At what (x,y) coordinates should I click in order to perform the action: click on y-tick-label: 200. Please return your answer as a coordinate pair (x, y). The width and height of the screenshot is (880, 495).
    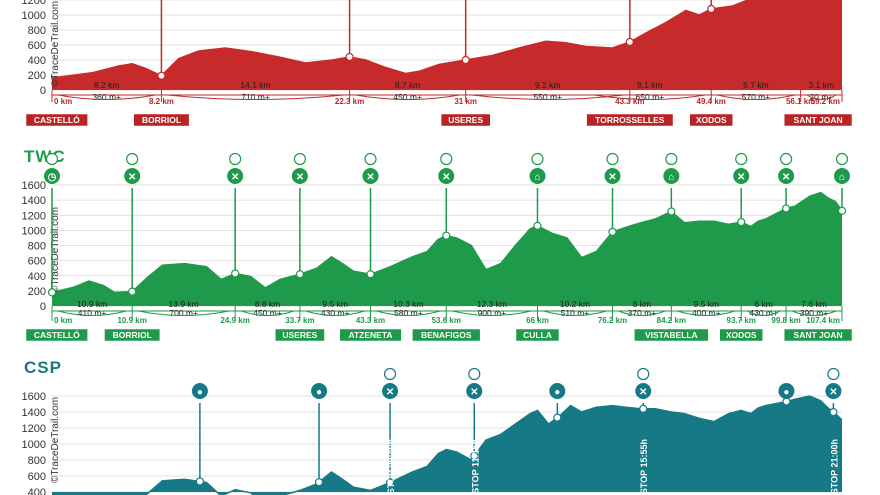
    Looking at the image, I should click on (37, 76).